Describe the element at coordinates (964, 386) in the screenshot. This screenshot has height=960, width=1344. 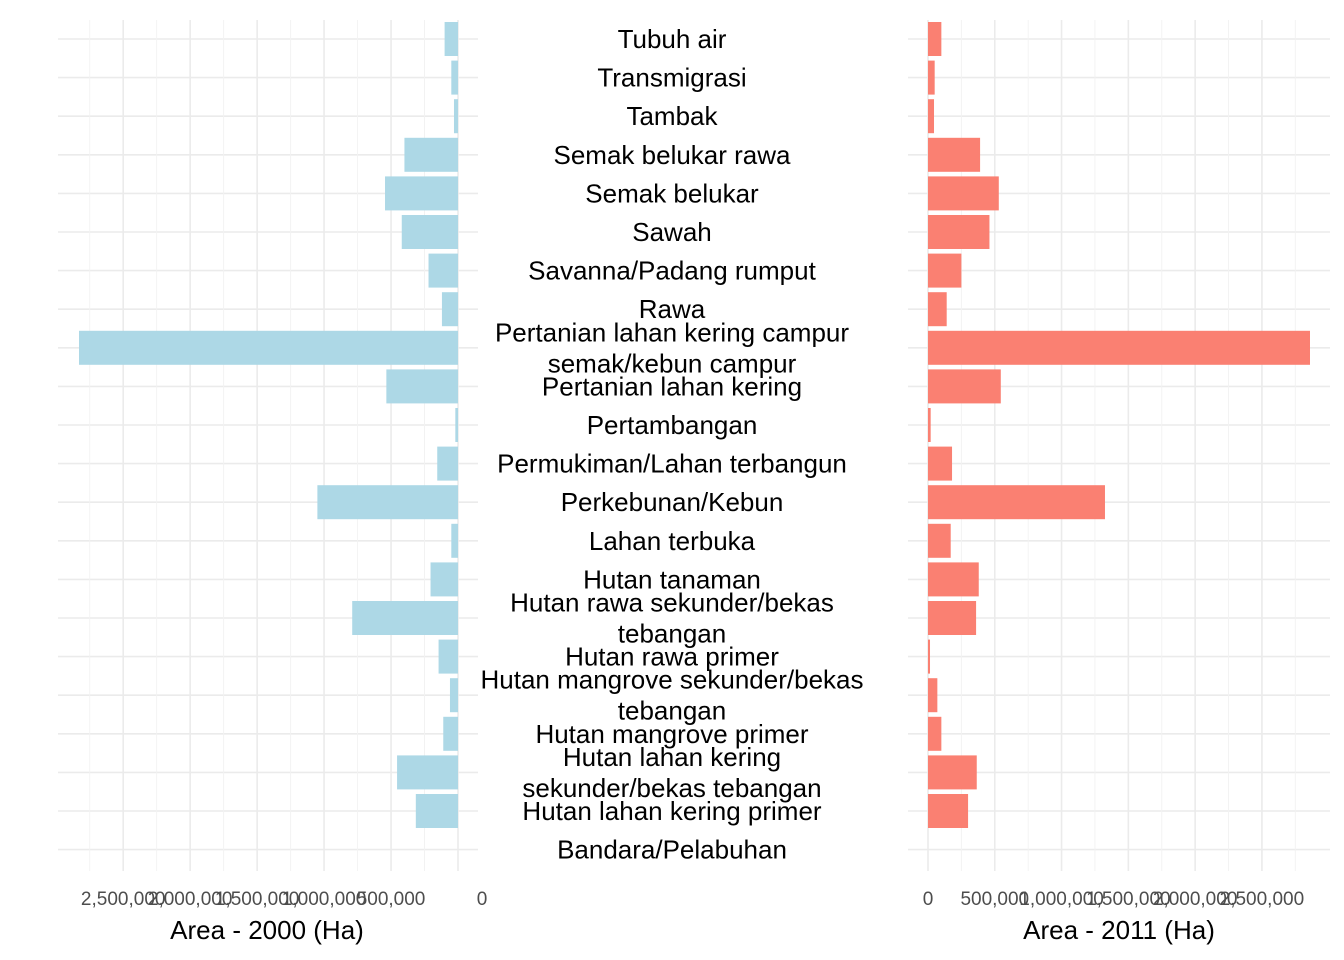
I see `right-panel-bar-pertanian-lahan-kering` at that location.